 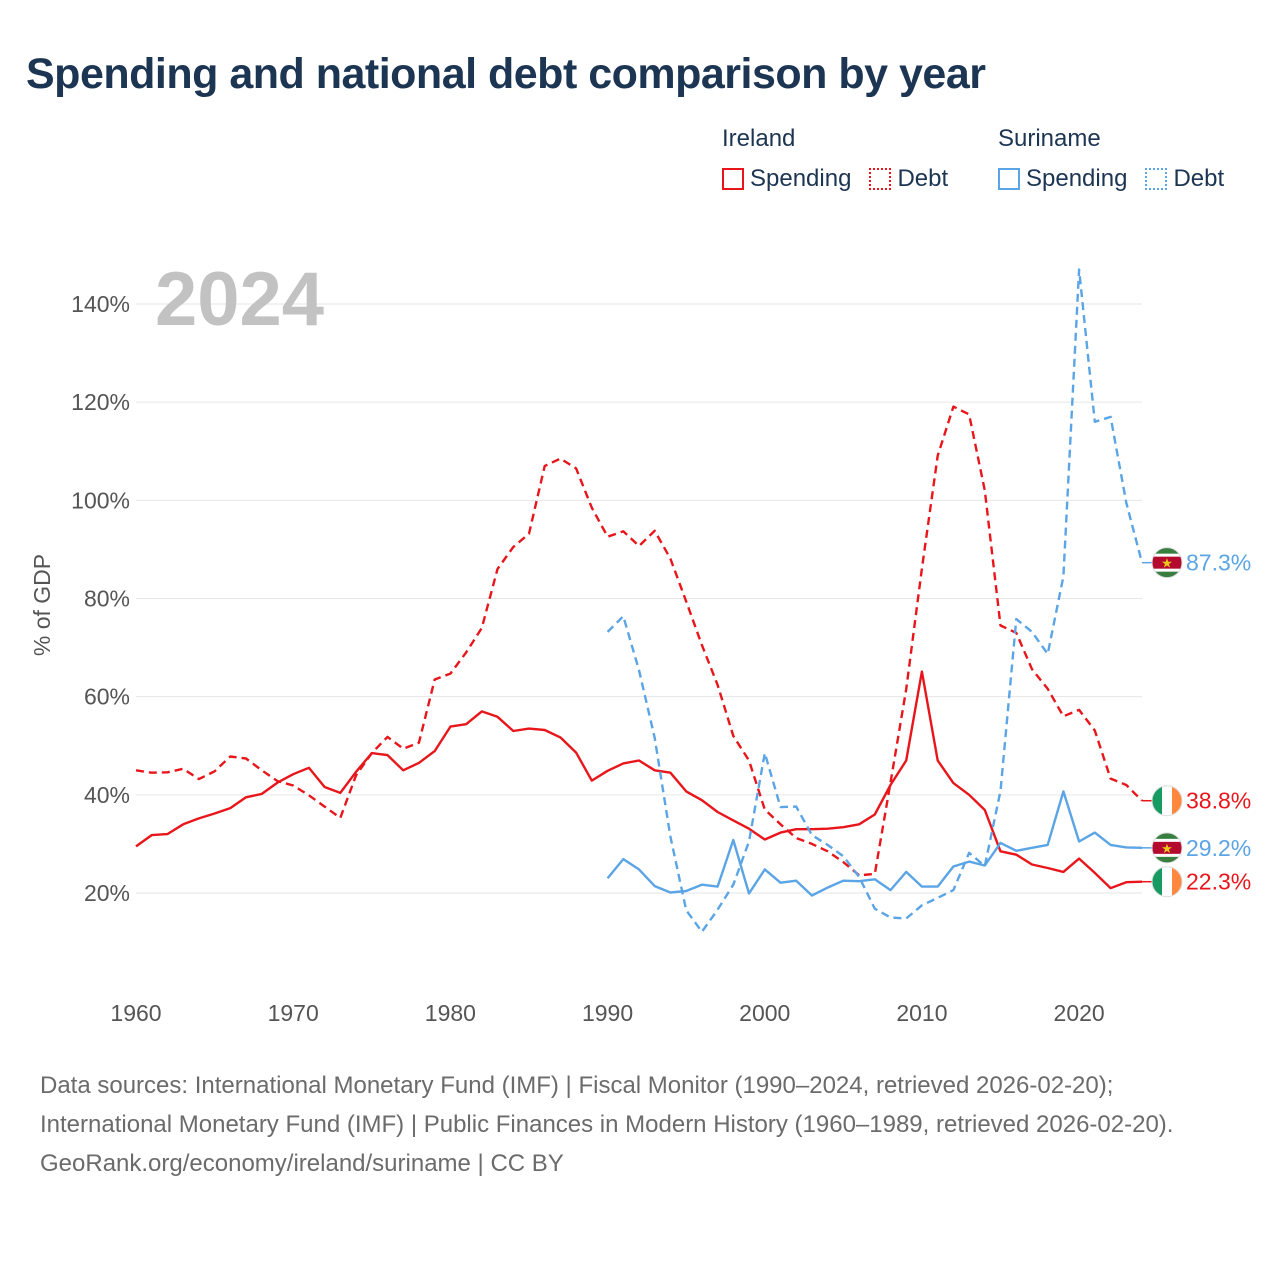 I want to click on x-tick-label: 1970, so click(x=293, y=1013).